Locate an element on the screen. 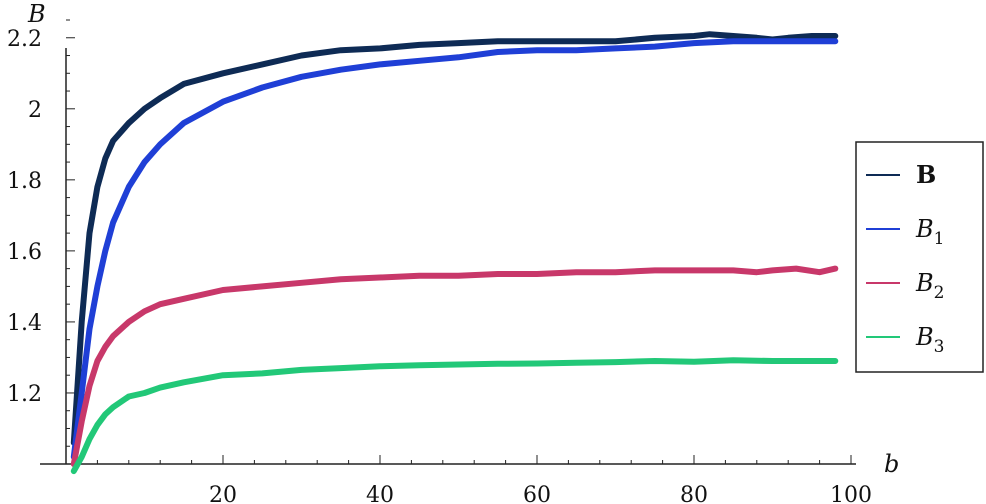 This screenshot has width=986, height=504. x-tick-label: 100 is located at coordinates (851, 493).